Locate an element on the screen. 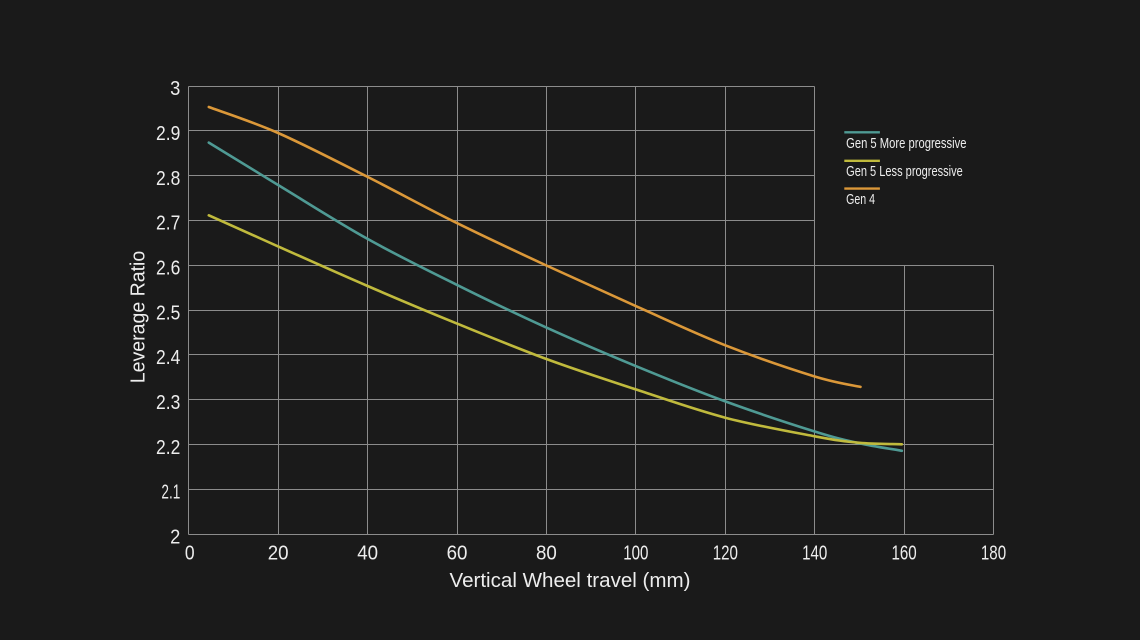 The image size is (1140, 640). svg-text: 2.7 is located at coordinates (168, 224).